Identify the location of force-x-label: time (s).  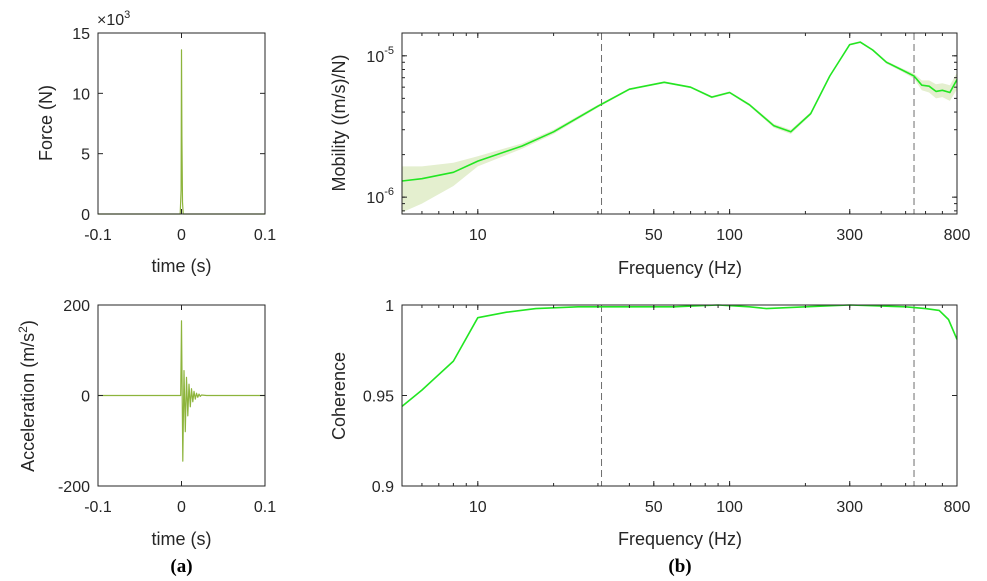
(182, 266).